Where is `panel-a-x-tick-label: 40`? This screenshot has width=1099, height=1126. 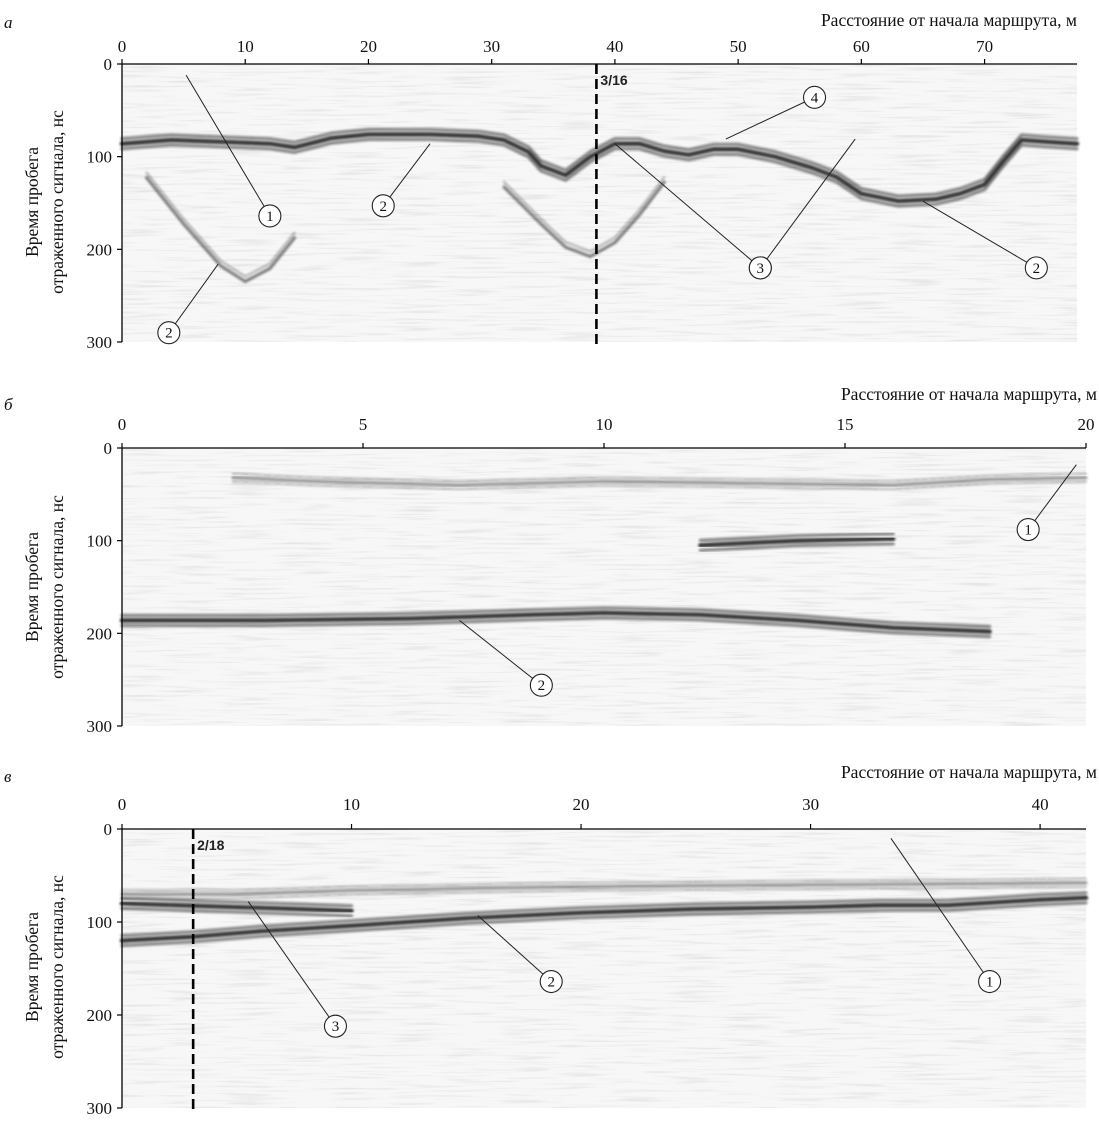 panel-a-x-tick-label: 40 is located at coordinates (614, 46).